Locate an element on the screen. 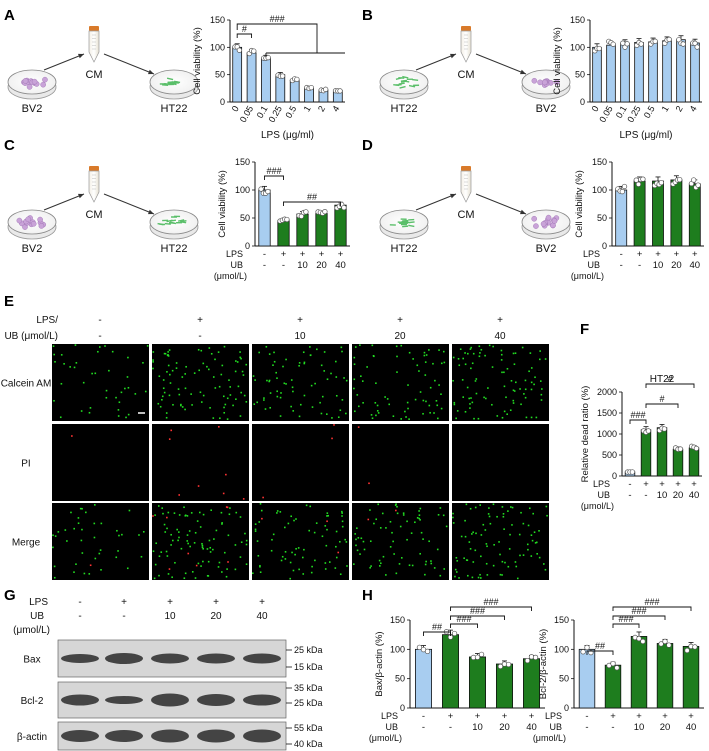 This screenshot has width=709, height=751. ub-sign: 20 is located at coordinates (504, 727).